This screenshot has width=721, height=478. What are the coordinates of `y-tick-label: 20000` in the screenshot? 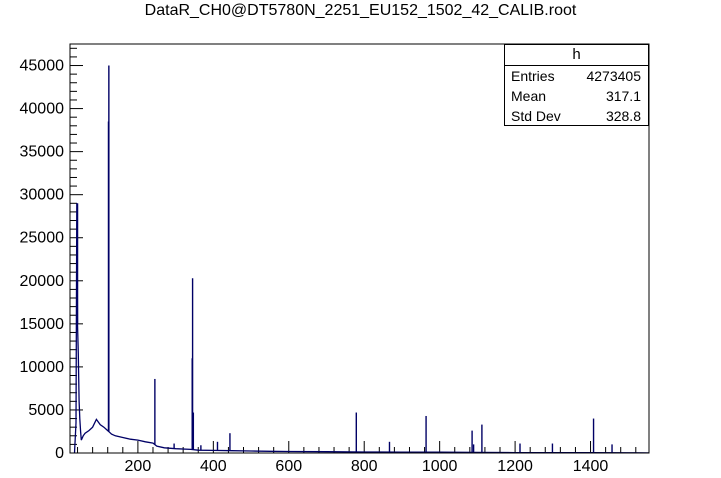 It's located at (42, 281).